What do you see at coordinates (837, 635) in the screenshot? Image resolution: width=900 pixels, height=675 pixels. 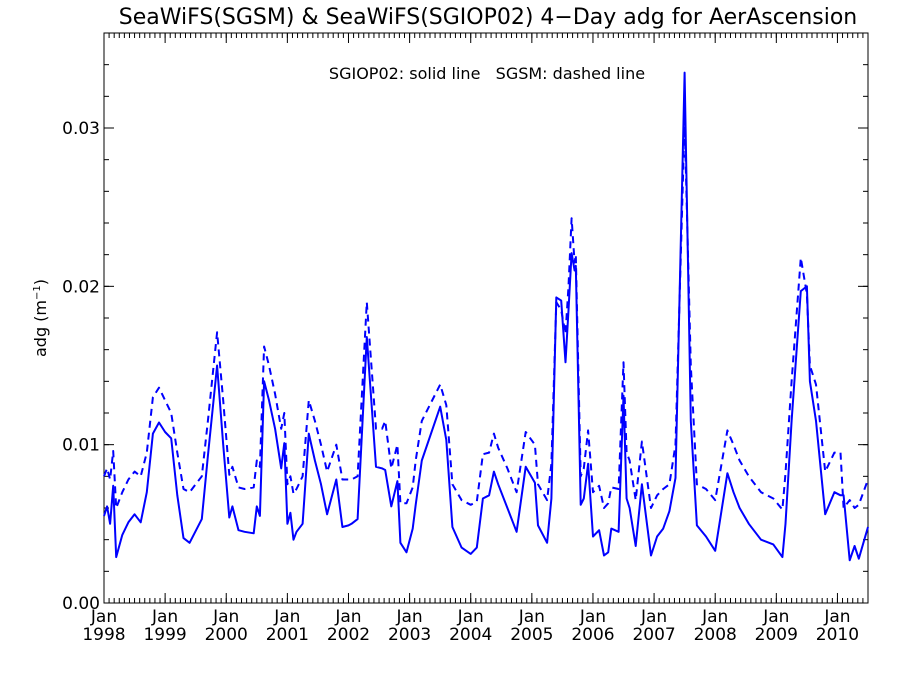 I see `x-tick-label-year: 2010` at bounding box center [837, 635].